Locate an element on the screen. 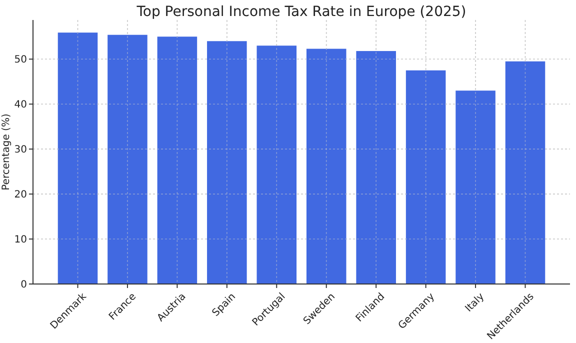 Image resolution: width=576 pixels, height=343 pixels. y-tick-label: 20 is located at coordinates (20, 195).